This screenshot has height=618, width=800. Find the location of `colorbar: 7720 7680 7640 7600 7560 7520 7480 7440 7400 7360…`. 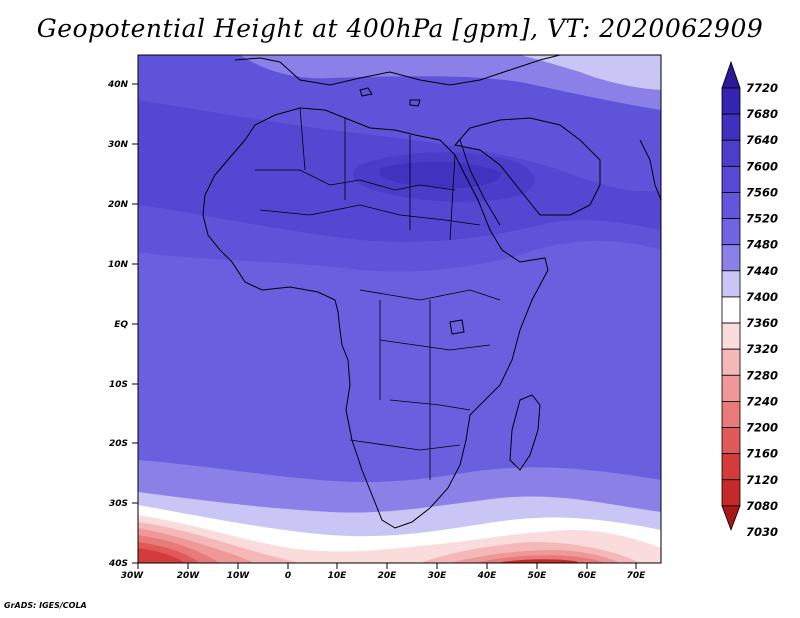

colorbar: 7720 7680 7640 7600 7560 7520 7480 7440 7400 7360… is located at coordinates (749, 299).